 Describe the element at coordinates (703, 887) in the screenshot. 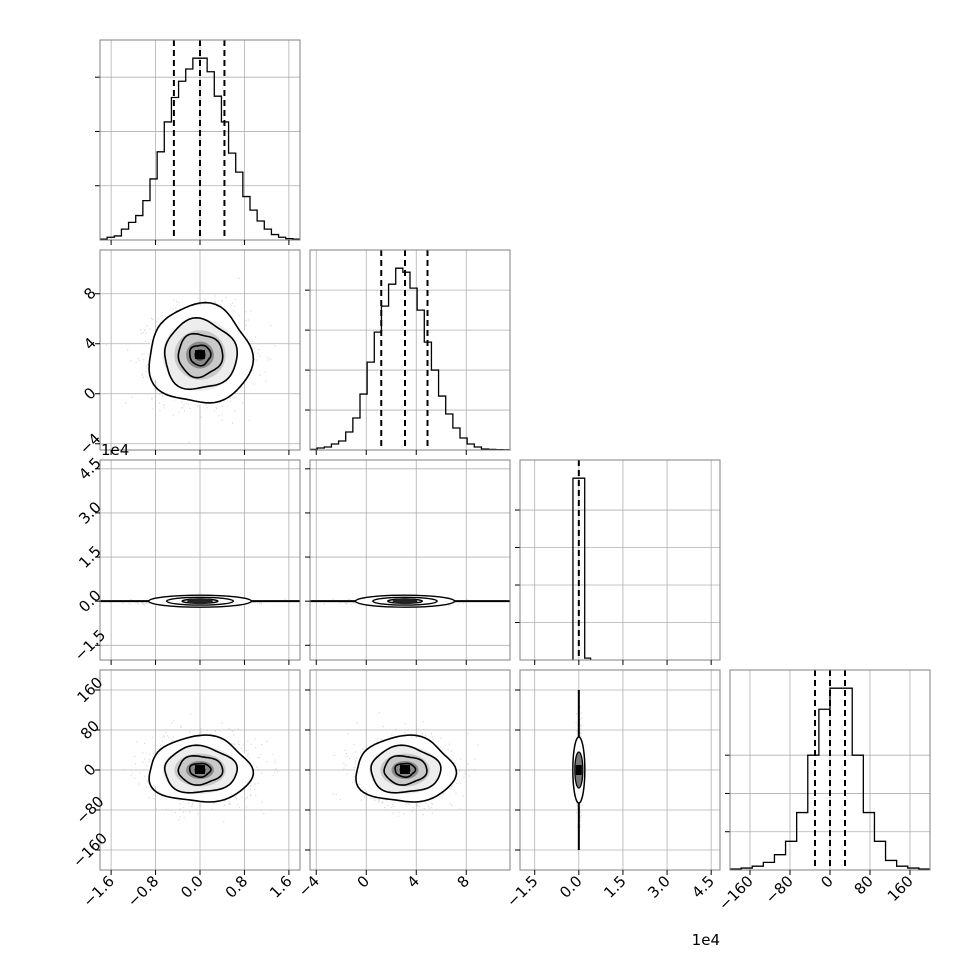

I see `x-tick-label: 4.5` at that location.